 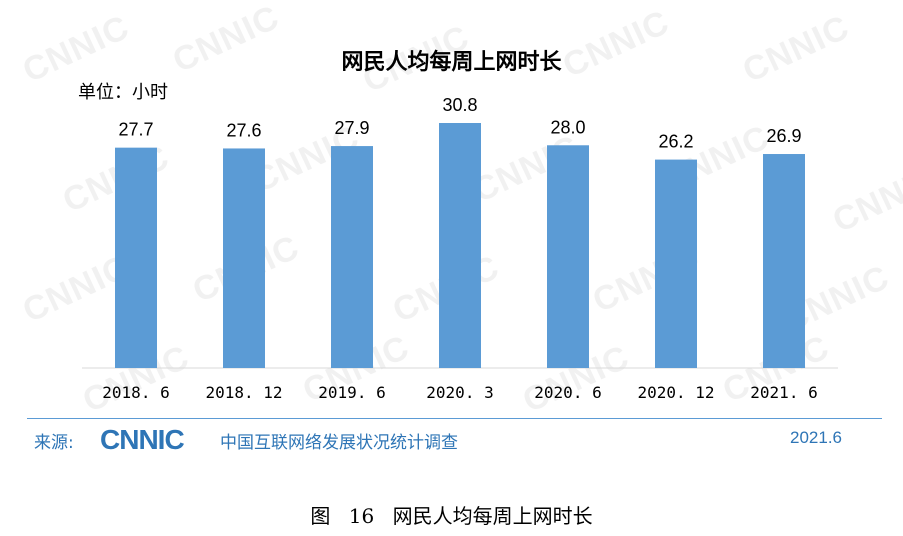 What do you see at coordinates (783, 392) in the screenshot?
I see `x-tick-label: 2021. 6` at bounding box center [783, 392].